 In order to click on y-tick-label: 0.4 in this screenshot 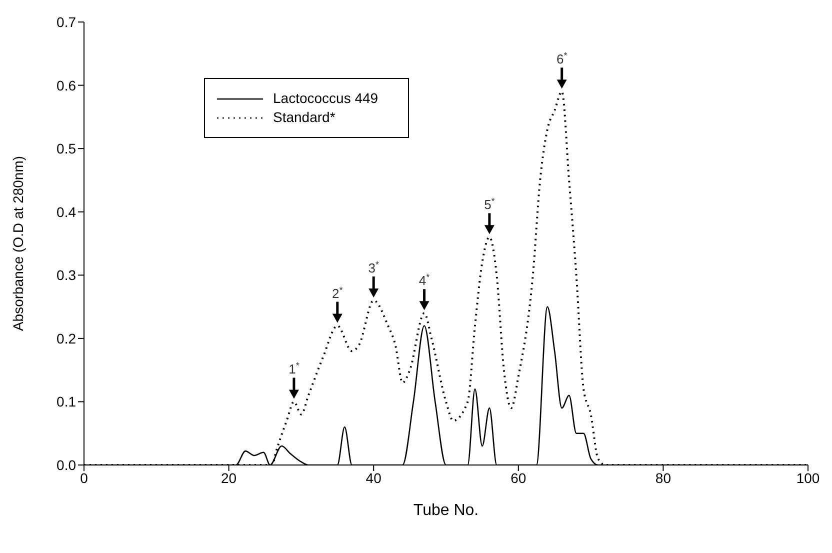, I will do `click(66, 212)`.